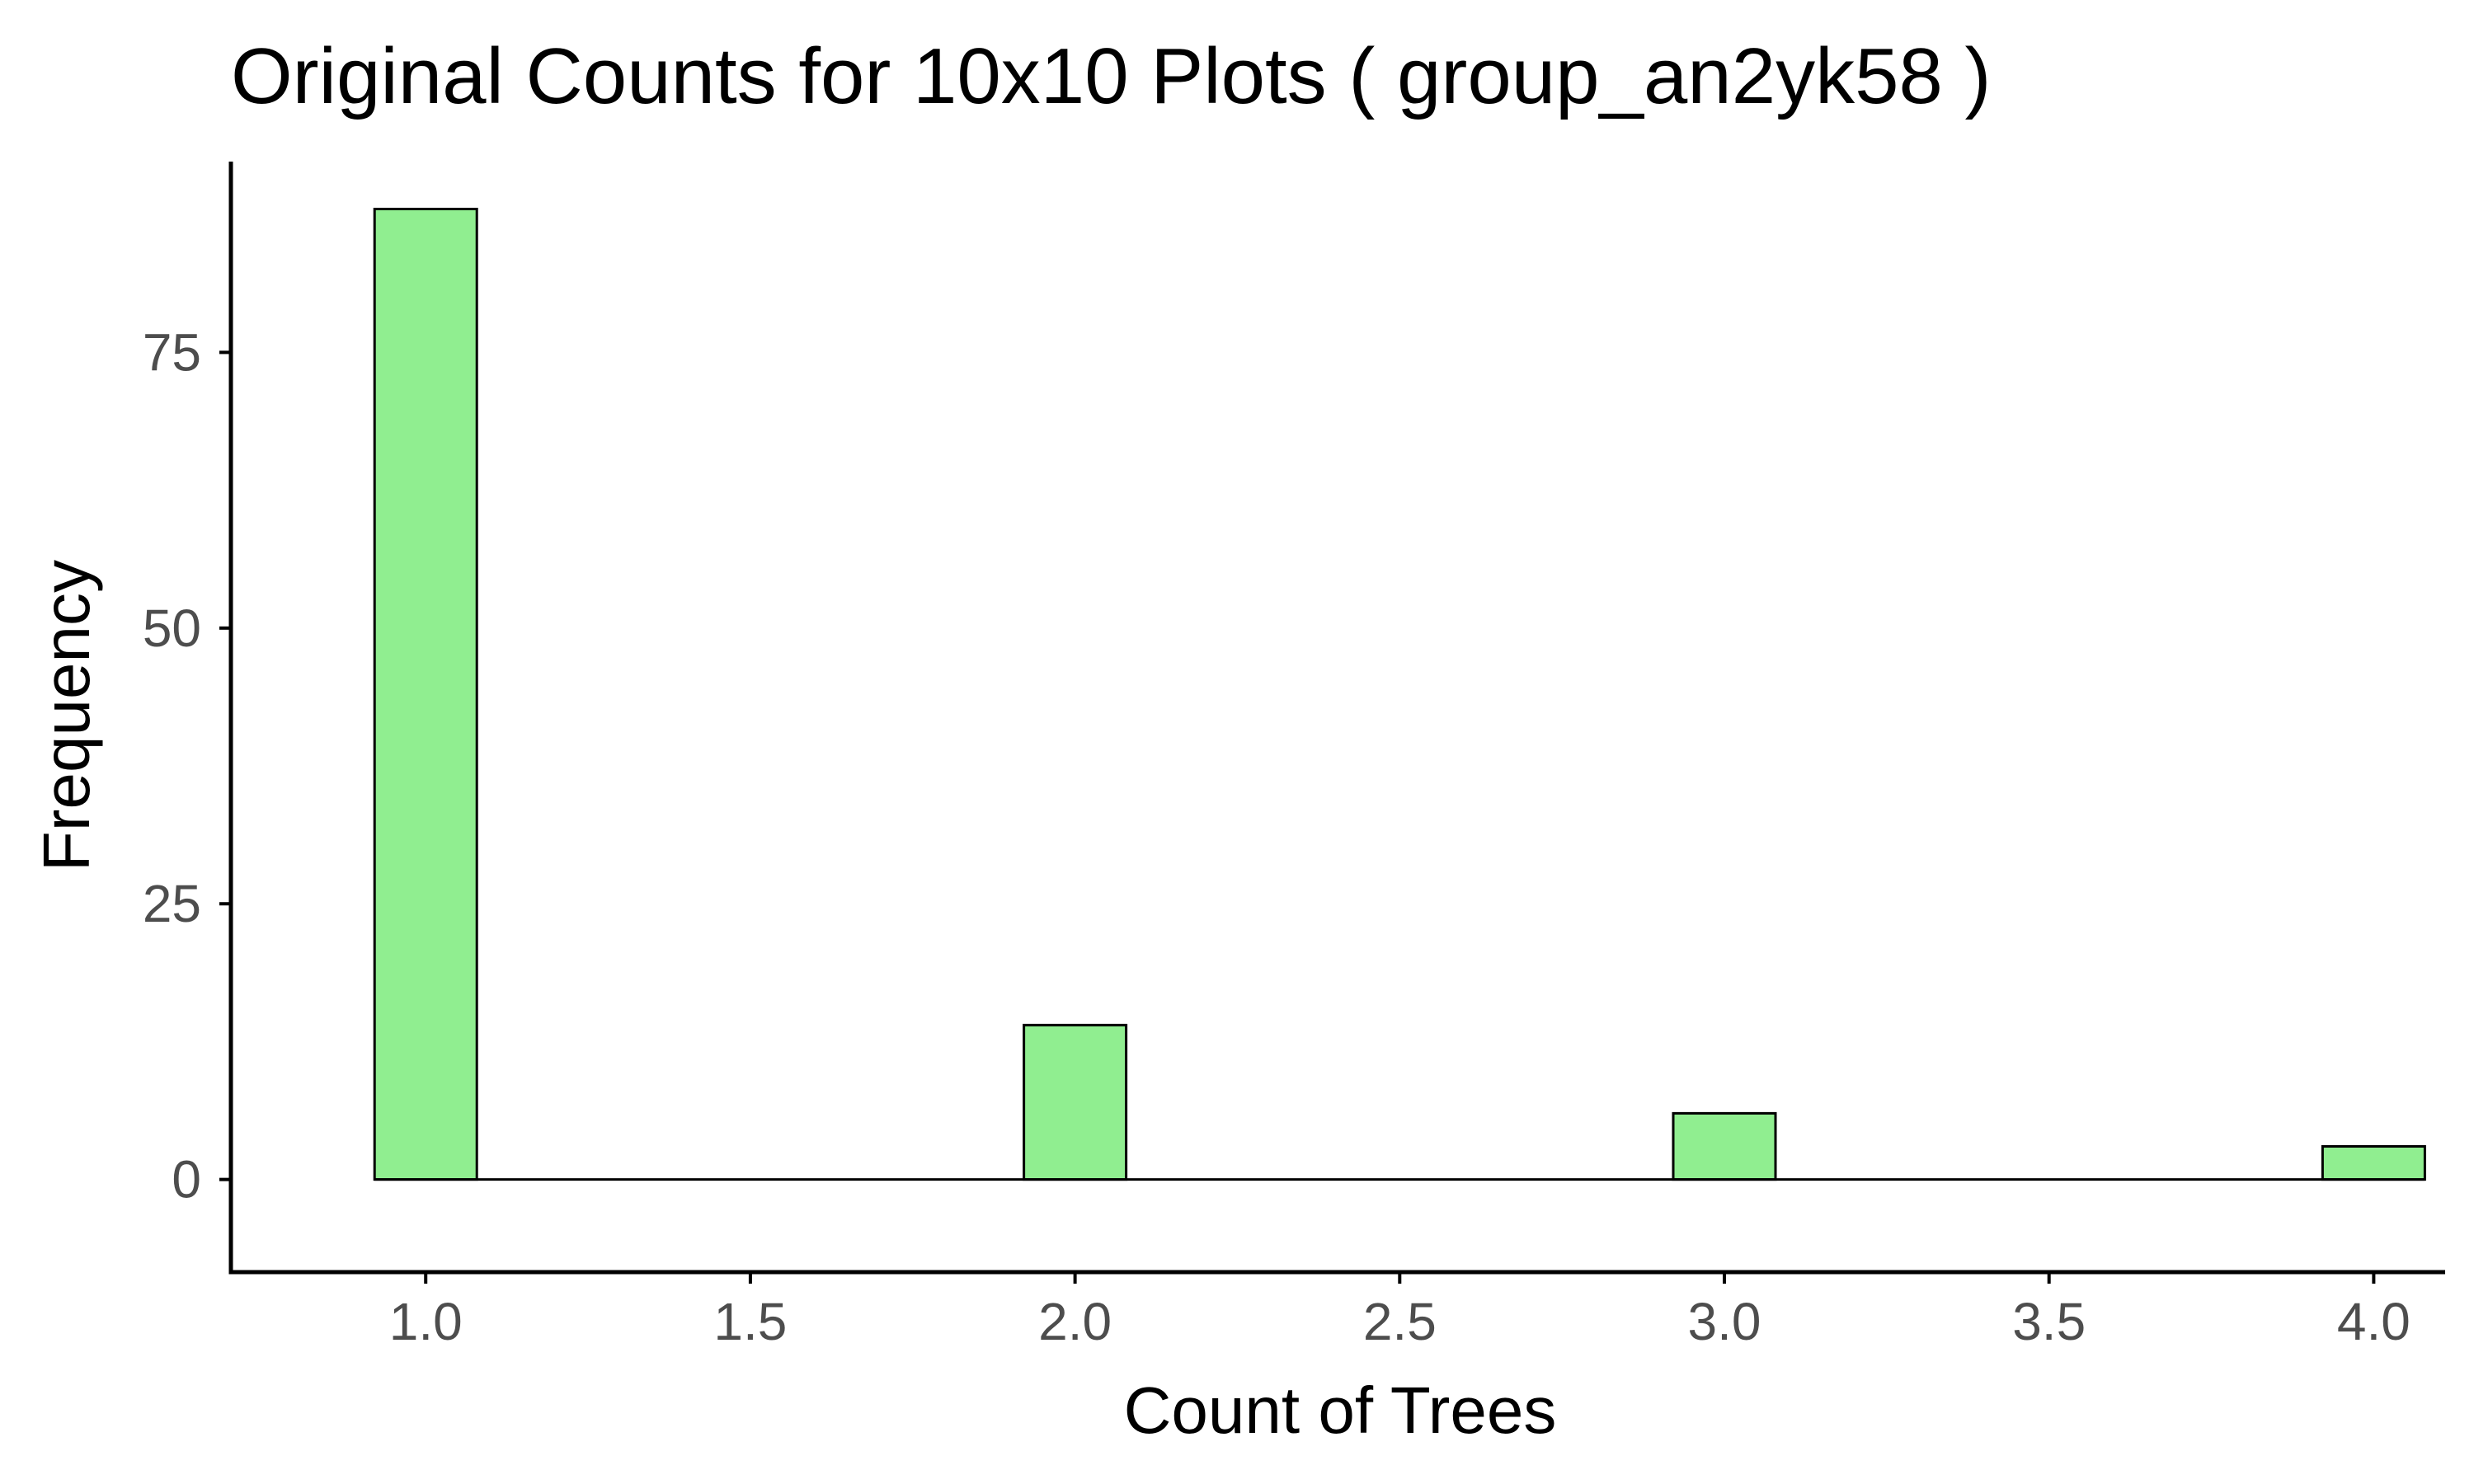 This screenshot has width=2474, height=1484. Describe the element at coordinates (172, 628) in the screenshot. I see `y-tick-label: 50` at that location.